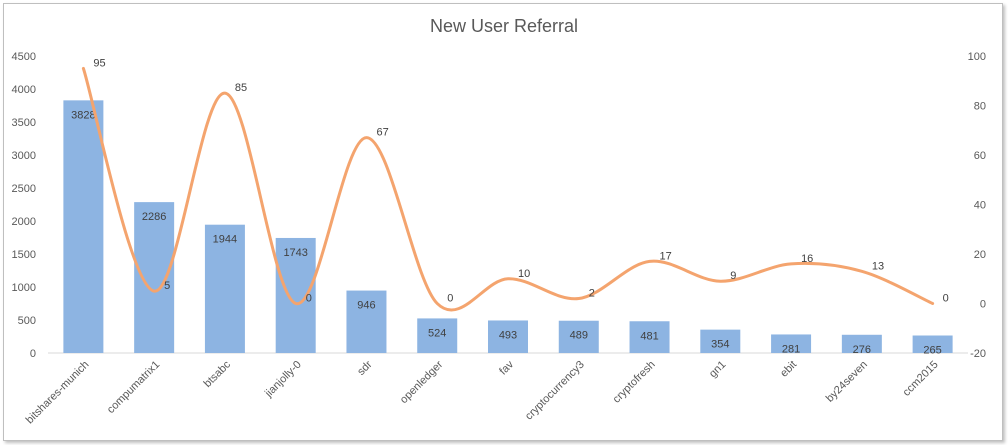 The image size is (1008, 445). What do you see at coordinates (218, 374) in the screenshot?
I see `category-label: btsabc` at bounding box center [218, 374].